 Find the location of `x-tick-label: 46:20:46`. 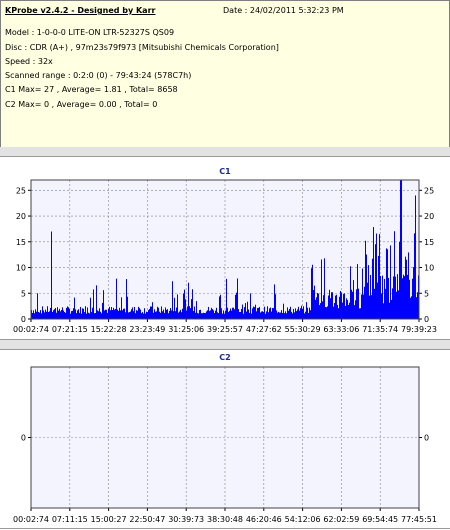

x-tick-label: 46:20:46 is located at coordinates (264, 519).